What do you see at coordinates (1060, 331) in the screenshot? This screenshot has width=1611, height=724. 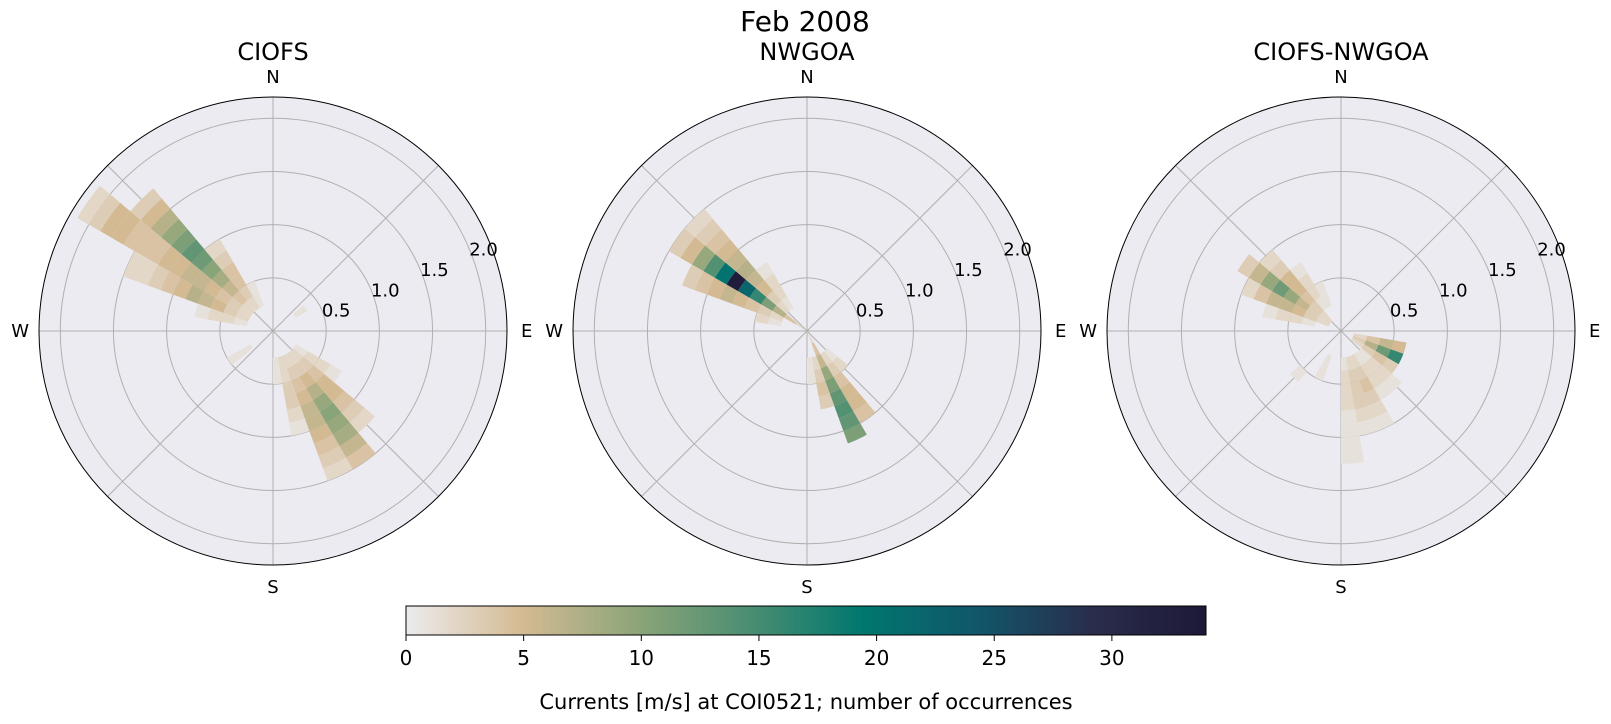 I see `direction-label-e: E` at bounding box center [1060, 331].